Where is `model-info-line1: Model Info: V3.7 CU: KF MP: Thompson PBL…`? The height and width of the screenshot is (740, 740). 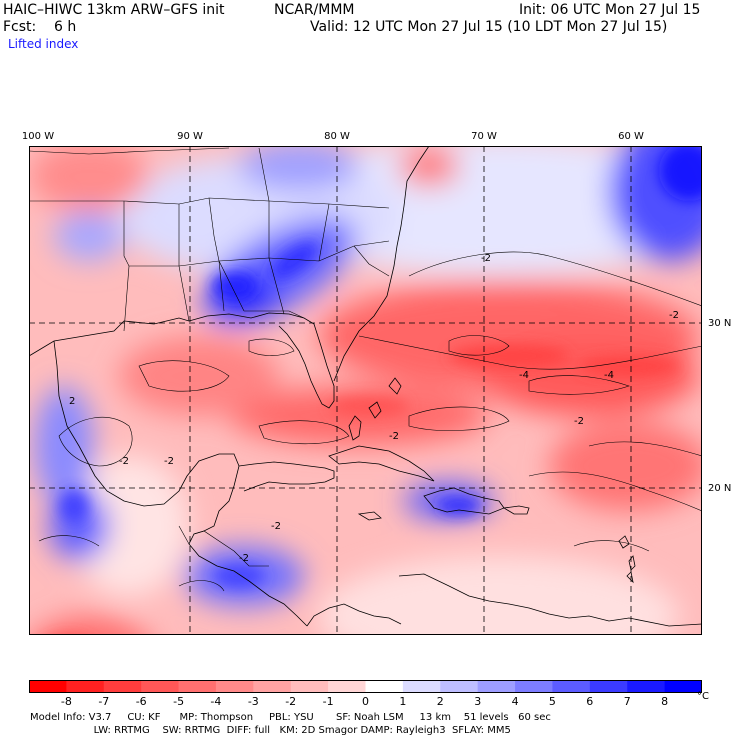
model-info-line1: Model Info: V3.7 CU: KF MP: Thompson PBL… is located at coordinates (290, 717).